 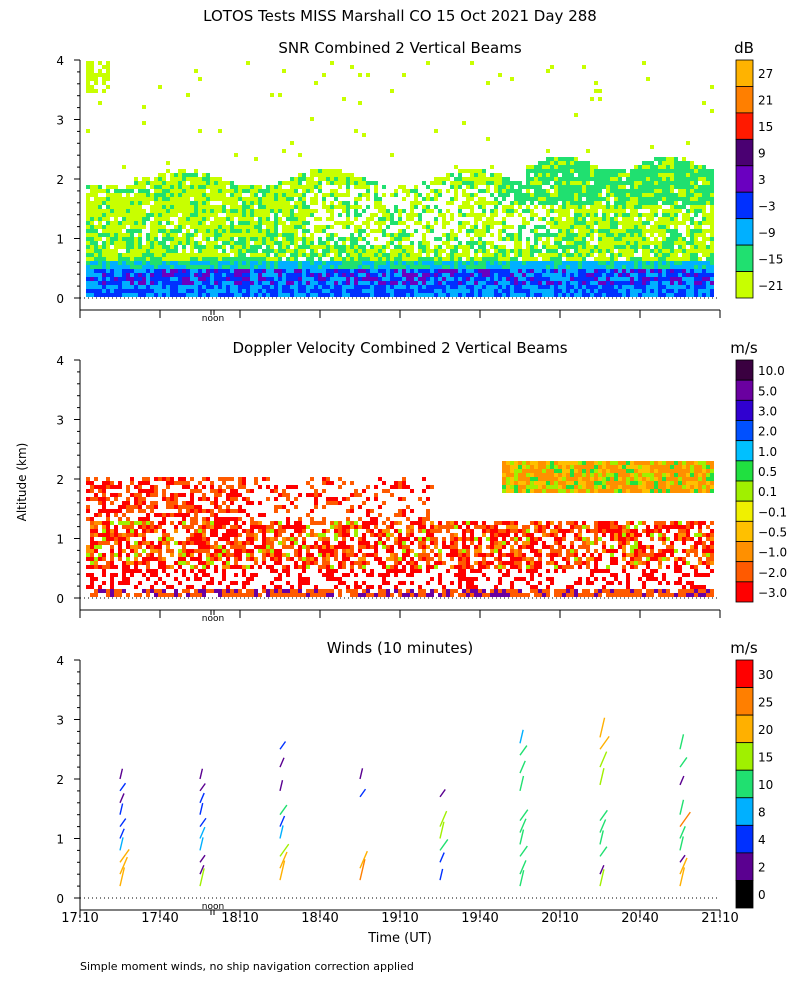 I want to click on y-tick-label: 4, so click(x=60, y=61).